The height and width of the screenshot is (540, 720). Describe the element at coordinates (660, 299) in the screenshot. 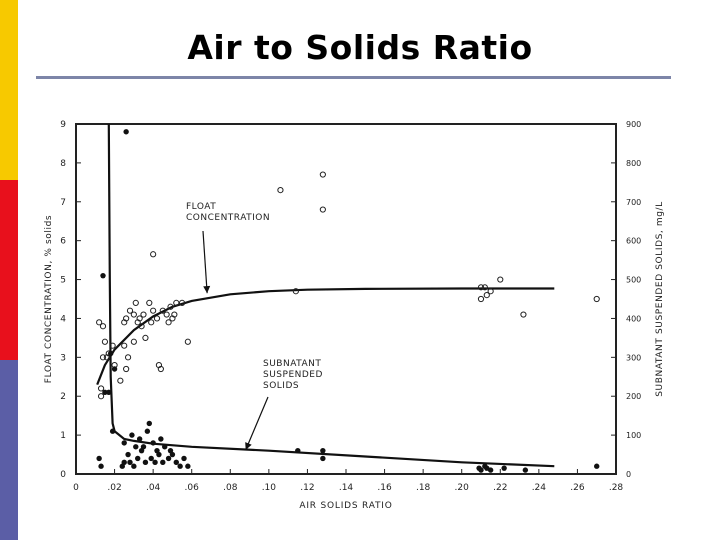

I see `right-y-axis-label: SUBNATANT SUSPENDED SOLIDS, mg/L` at that location.